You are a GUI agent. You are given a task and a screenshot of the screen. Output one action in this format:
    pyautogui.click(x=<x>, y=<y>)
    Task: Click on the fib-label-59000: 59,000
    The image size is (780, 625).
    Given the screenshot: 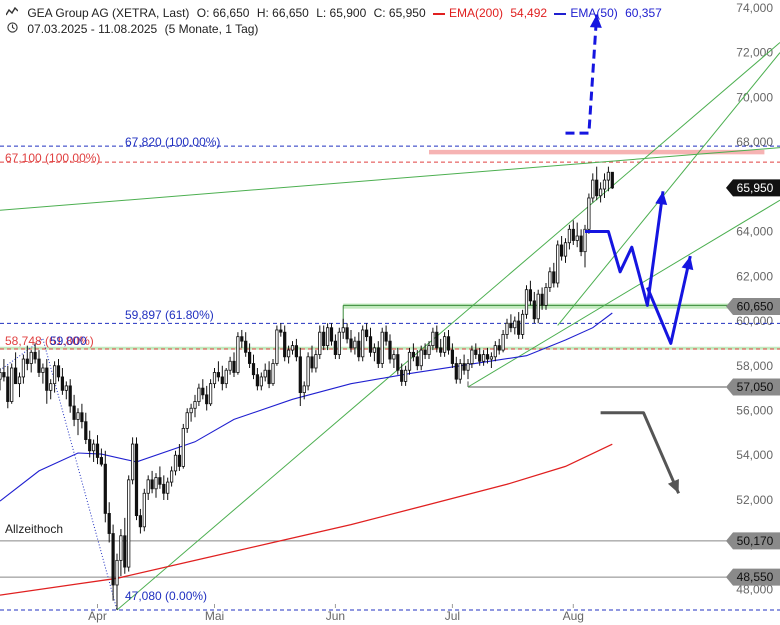 What is the action you would take?
    pyautogui.click(x=68, y=341)
    